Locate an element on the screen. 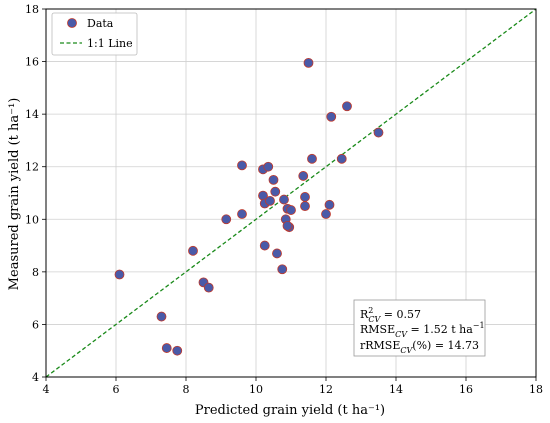 The width and height of the screenshot is (550, 423). y-tick-label: 14 is located at coordinates (32, 114).